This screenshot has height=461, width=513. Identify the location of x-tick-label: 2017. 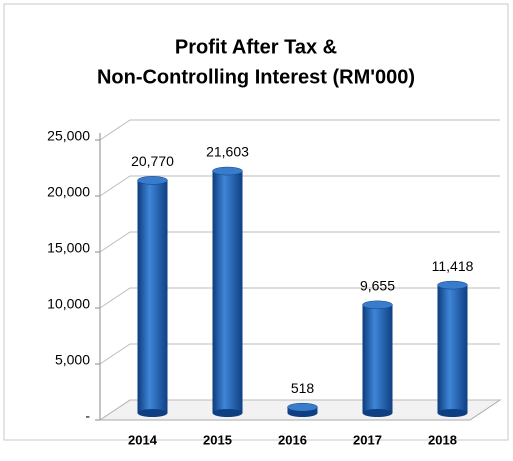
(367, 439).